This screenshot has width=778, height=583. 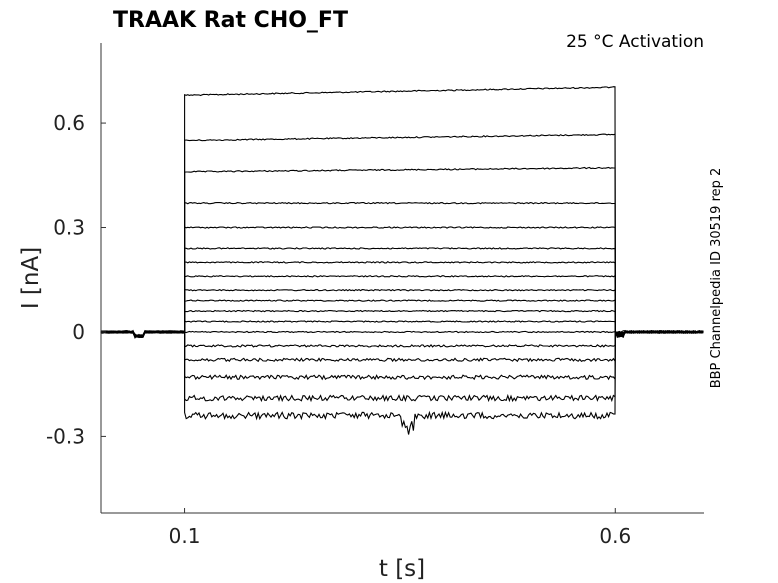 What do you see at coordinates (69, 123) in the screenshot?
I see `y-tick-label: 0.6` at bounding box center [69, 123].